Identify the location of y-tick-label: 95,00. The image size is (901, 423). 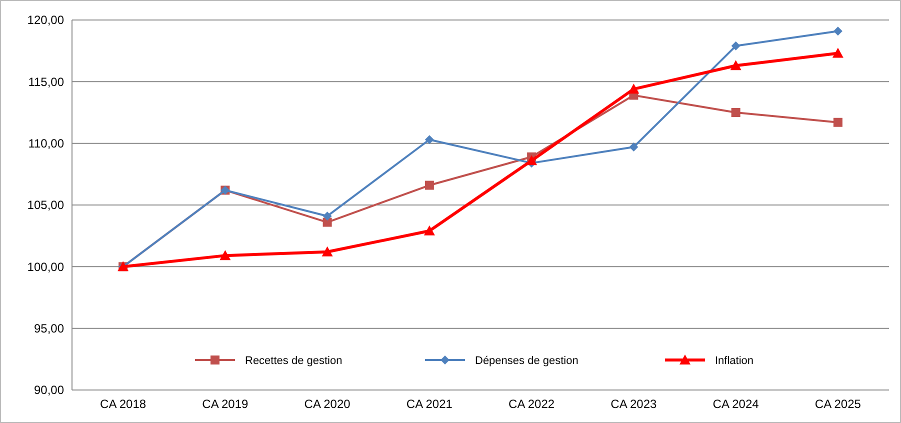
(49, 329).